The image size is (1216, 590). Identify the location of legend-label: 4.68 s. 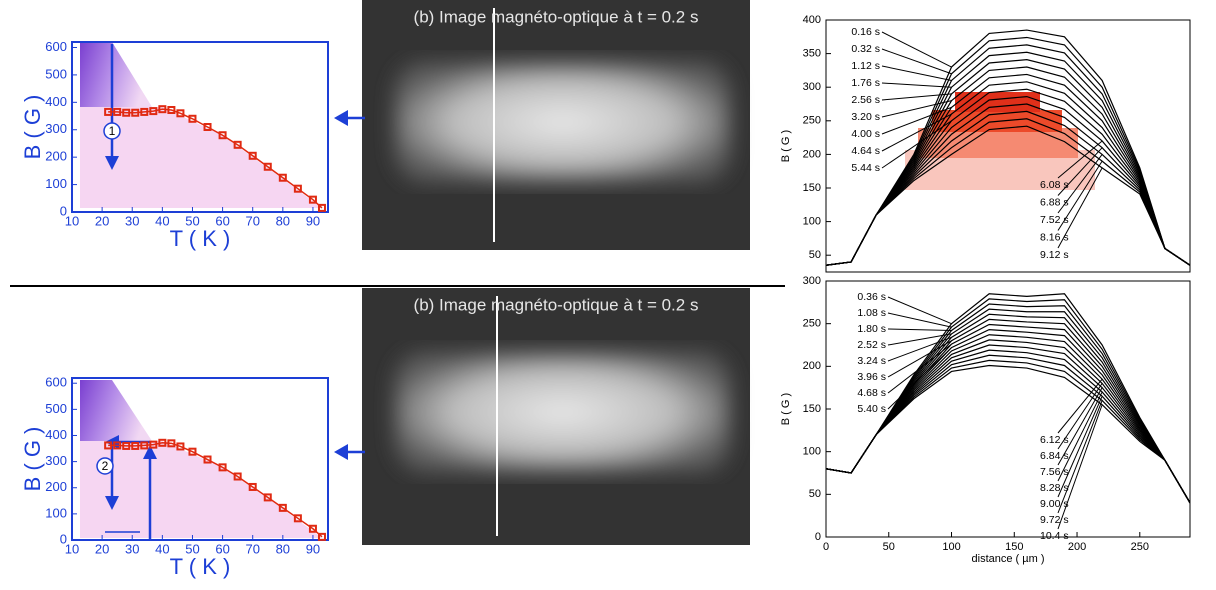
(871, 393).